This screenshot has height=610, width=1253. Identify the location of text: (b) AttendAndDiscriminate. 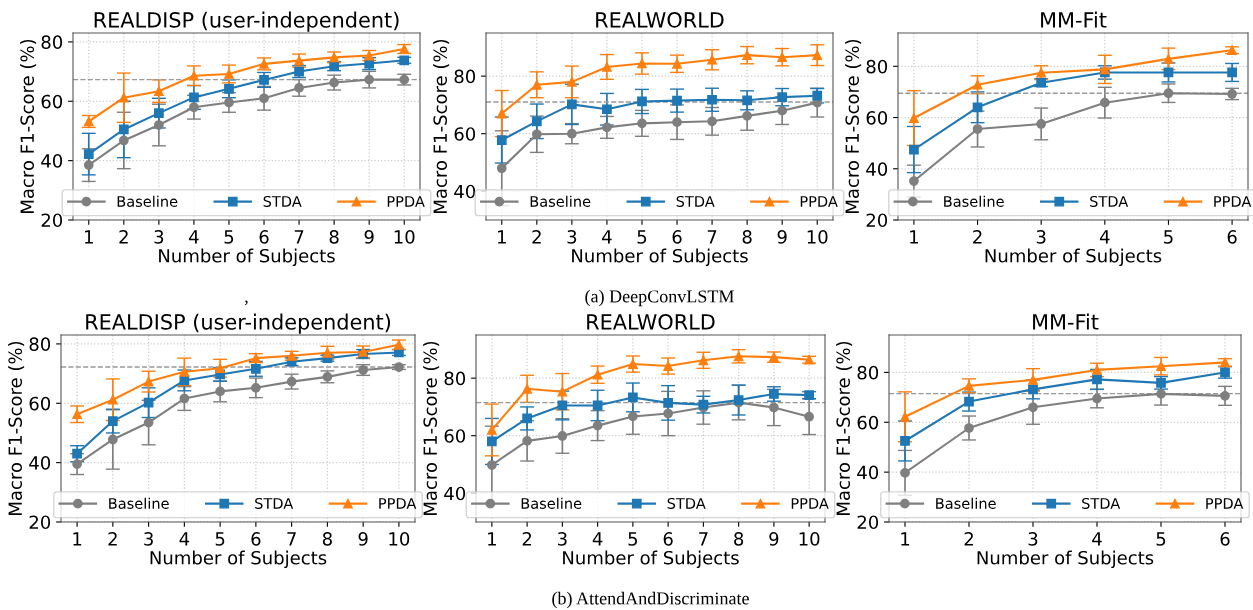
(650, 600).